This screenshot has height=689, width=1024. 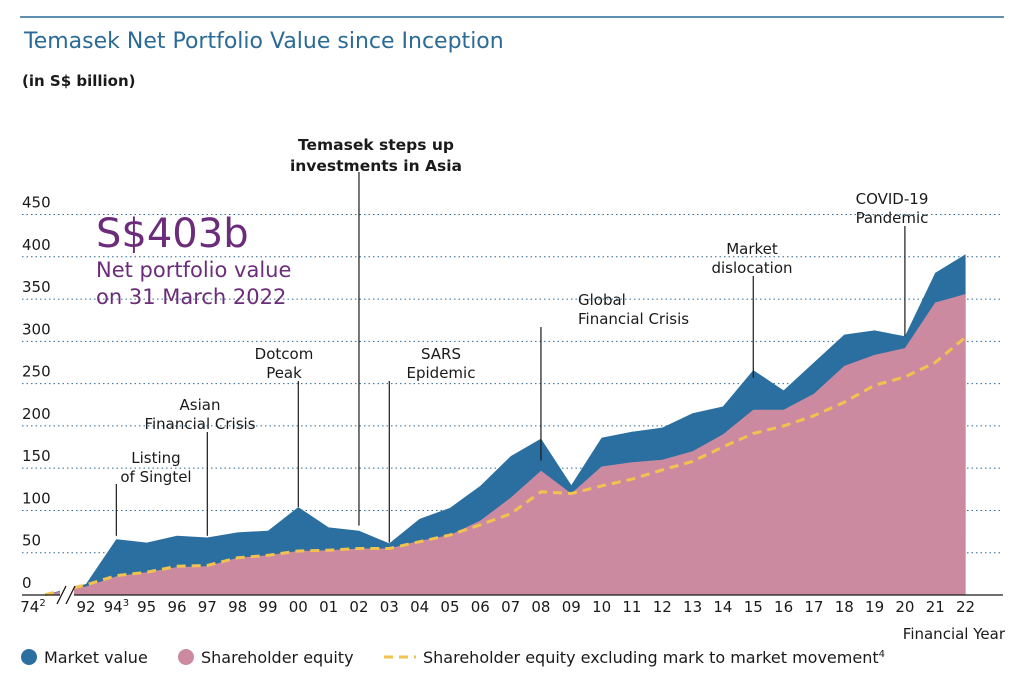 What do you see at coordinates (155, 477) in the screenshot?
I see `annotation-label: of Singtel` at bounding box center [155, 477].